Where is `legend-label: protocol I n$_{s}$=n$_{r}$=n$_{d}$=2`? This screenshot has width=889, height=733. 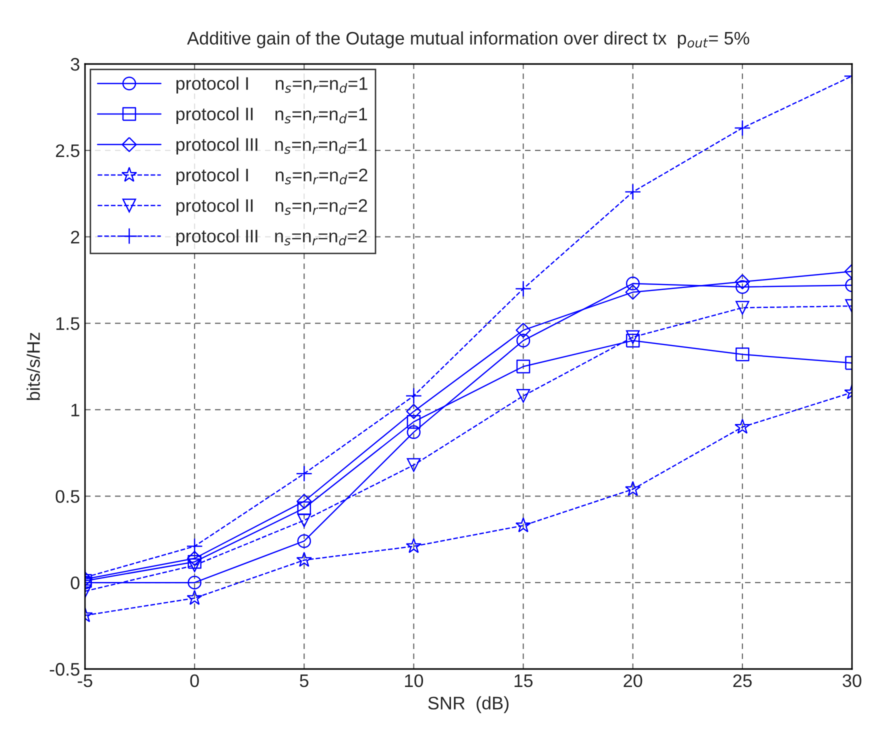
legend-label: protocol I n$_{s}$=n$_{r}$=n$_{d}$=2 is located at coordinates (272, 177).